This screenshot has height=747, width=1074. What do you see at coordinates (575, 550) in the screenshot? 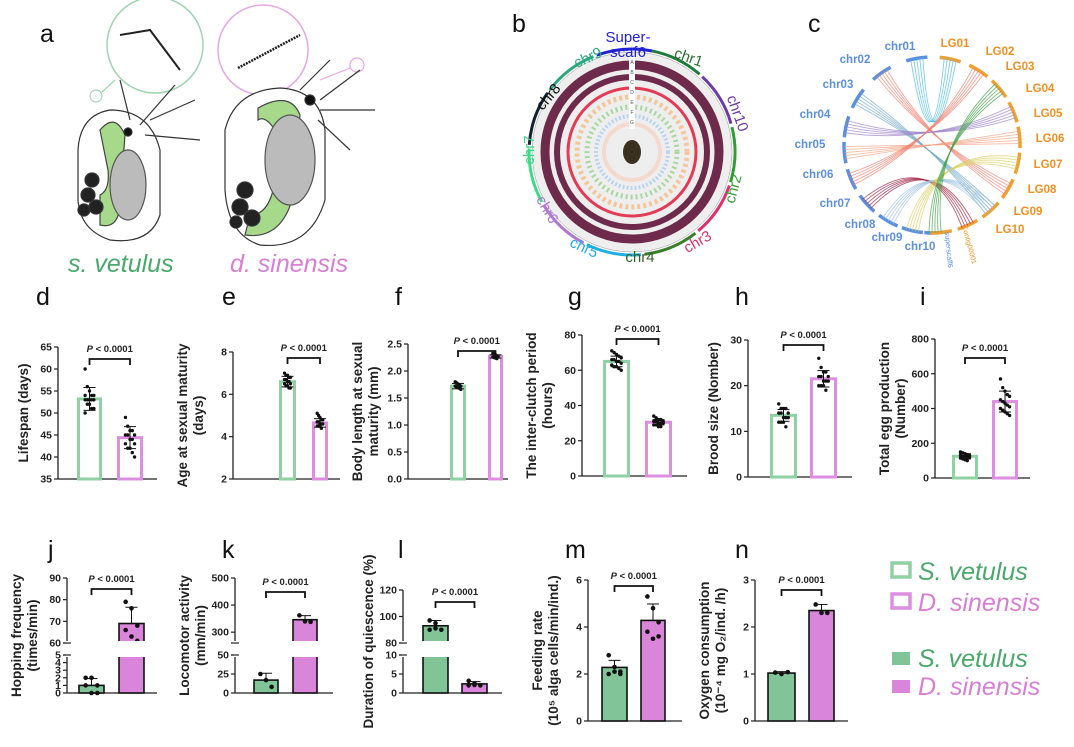
I see `panel-letter-m: m` at bounding box center [575, 550].